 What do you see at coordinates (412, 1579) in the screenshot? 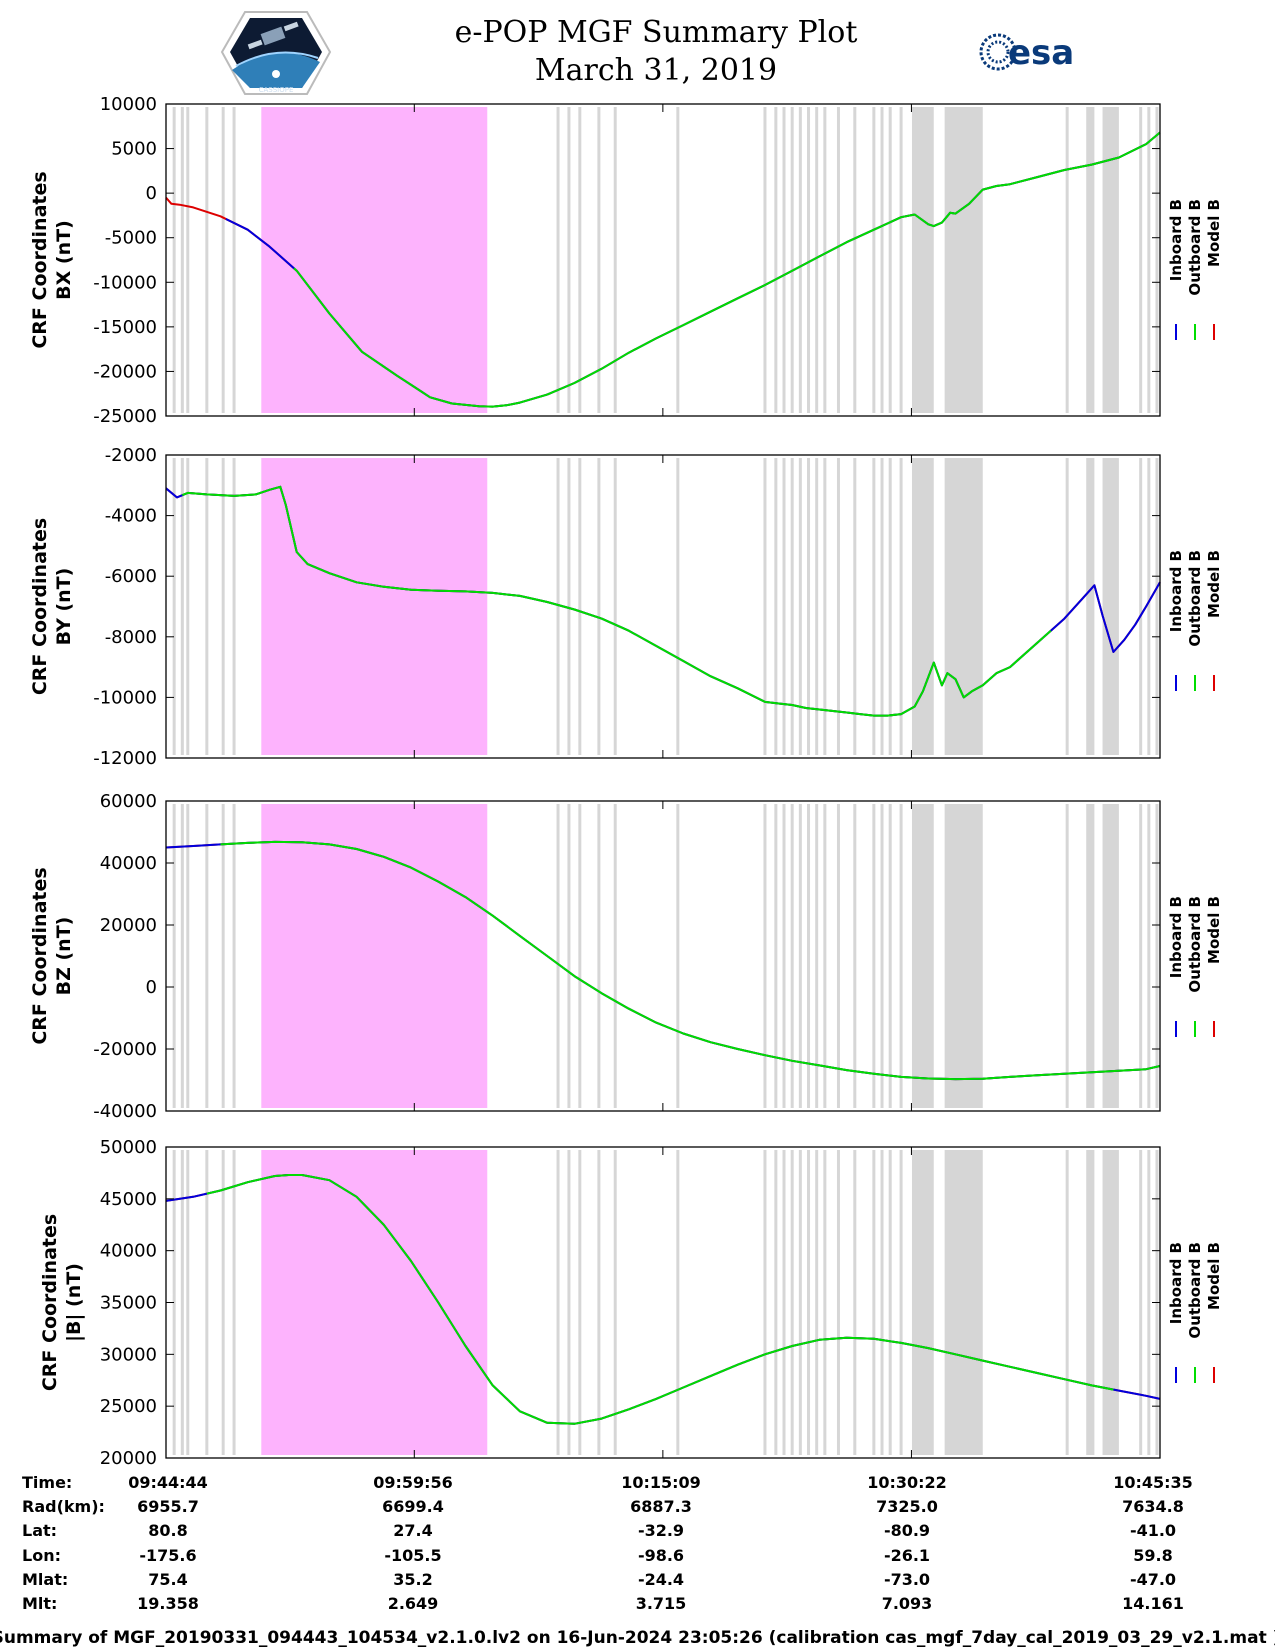
I see `info-cell: 35.2` at bounding box center [412, 1579].